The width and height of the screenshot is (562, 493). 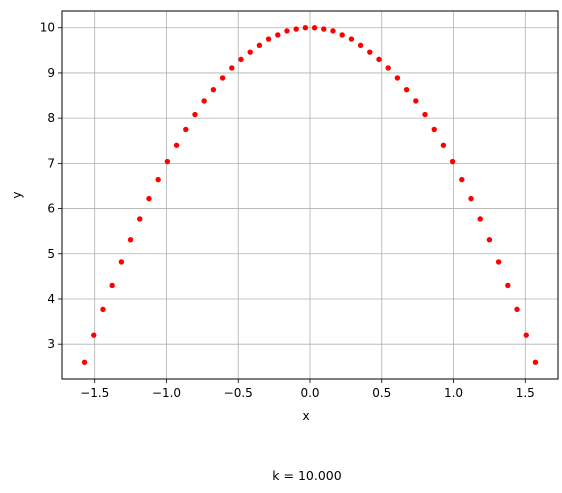 What do you see at coordinates (47, 28) in the screenshot?
I see `y-tick-label: 10` at bounding box center [47, 28].